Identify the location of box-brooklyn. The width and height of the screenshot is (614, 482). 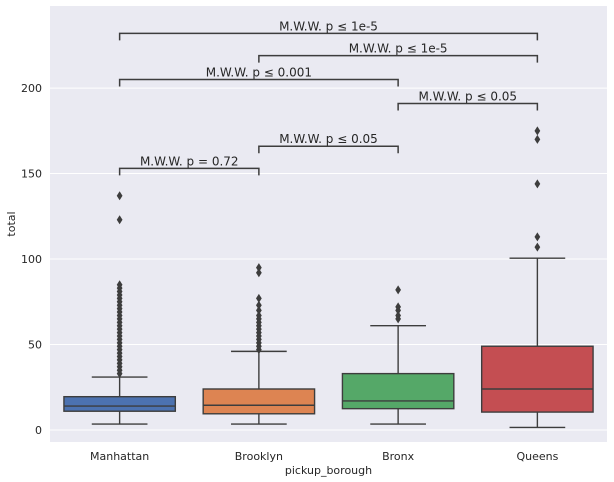
(259, 344).